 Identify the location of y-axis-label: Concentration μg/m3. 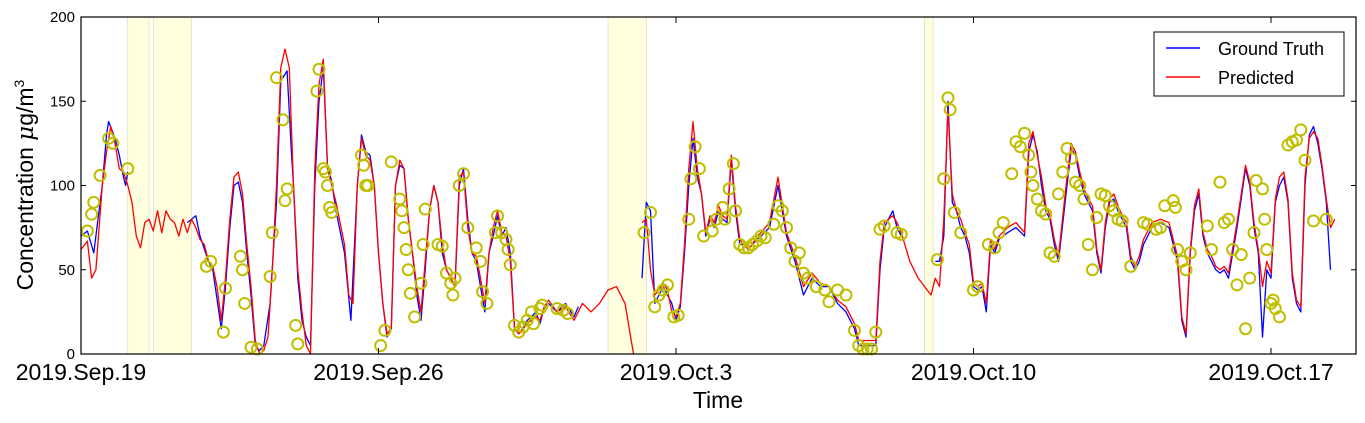
(25, 184).